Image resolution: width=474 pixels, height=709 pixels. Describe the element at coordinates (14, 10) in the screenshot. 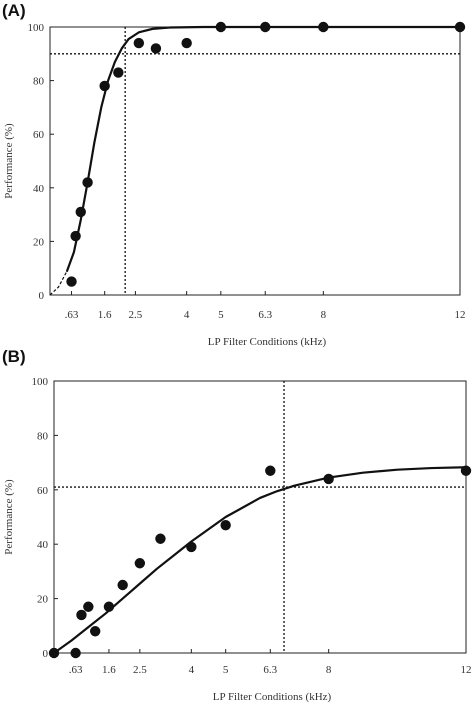

I see `panel-label: (A)` at that location.